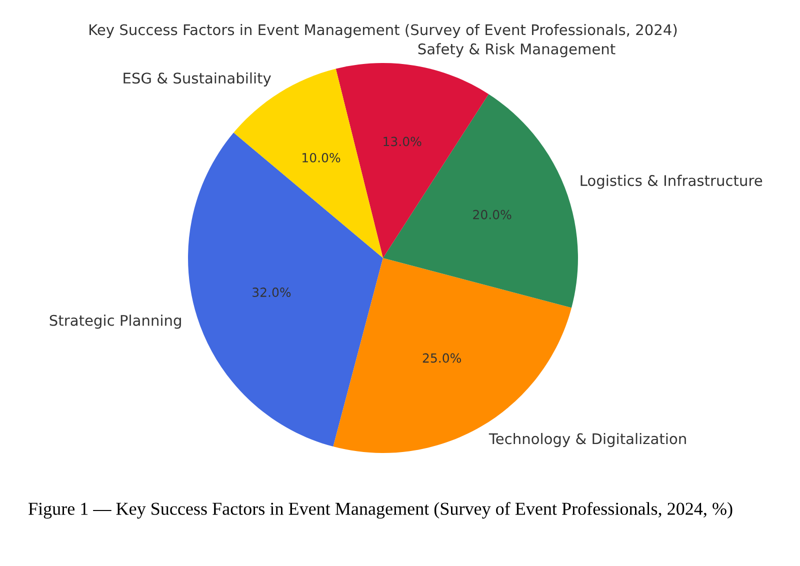 Image resolution: width=800 pixels, height=566 pixels. I want to click on caption: Figure 1 — Key Success Factors in Event Management (Survey of Event Professionals, 2024, %), so click(380, 510).